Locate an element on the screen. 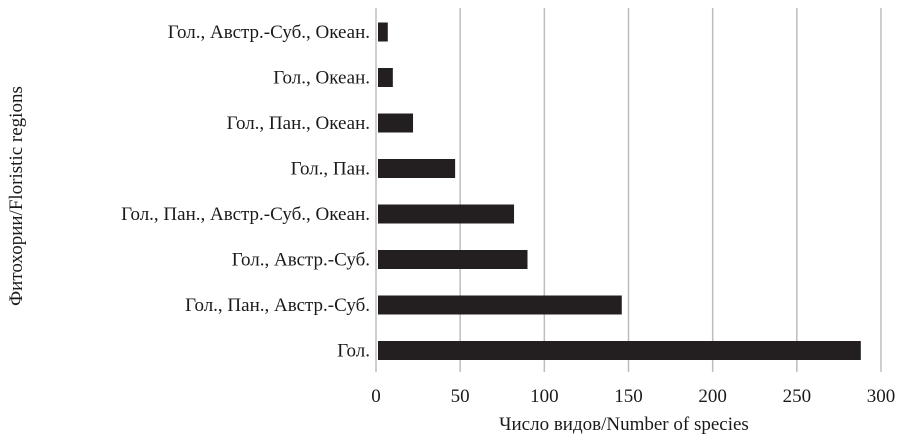 The height and width of the screenshot is (435, 903). x-tick-label: 200 is located at coordinates (712, 396).